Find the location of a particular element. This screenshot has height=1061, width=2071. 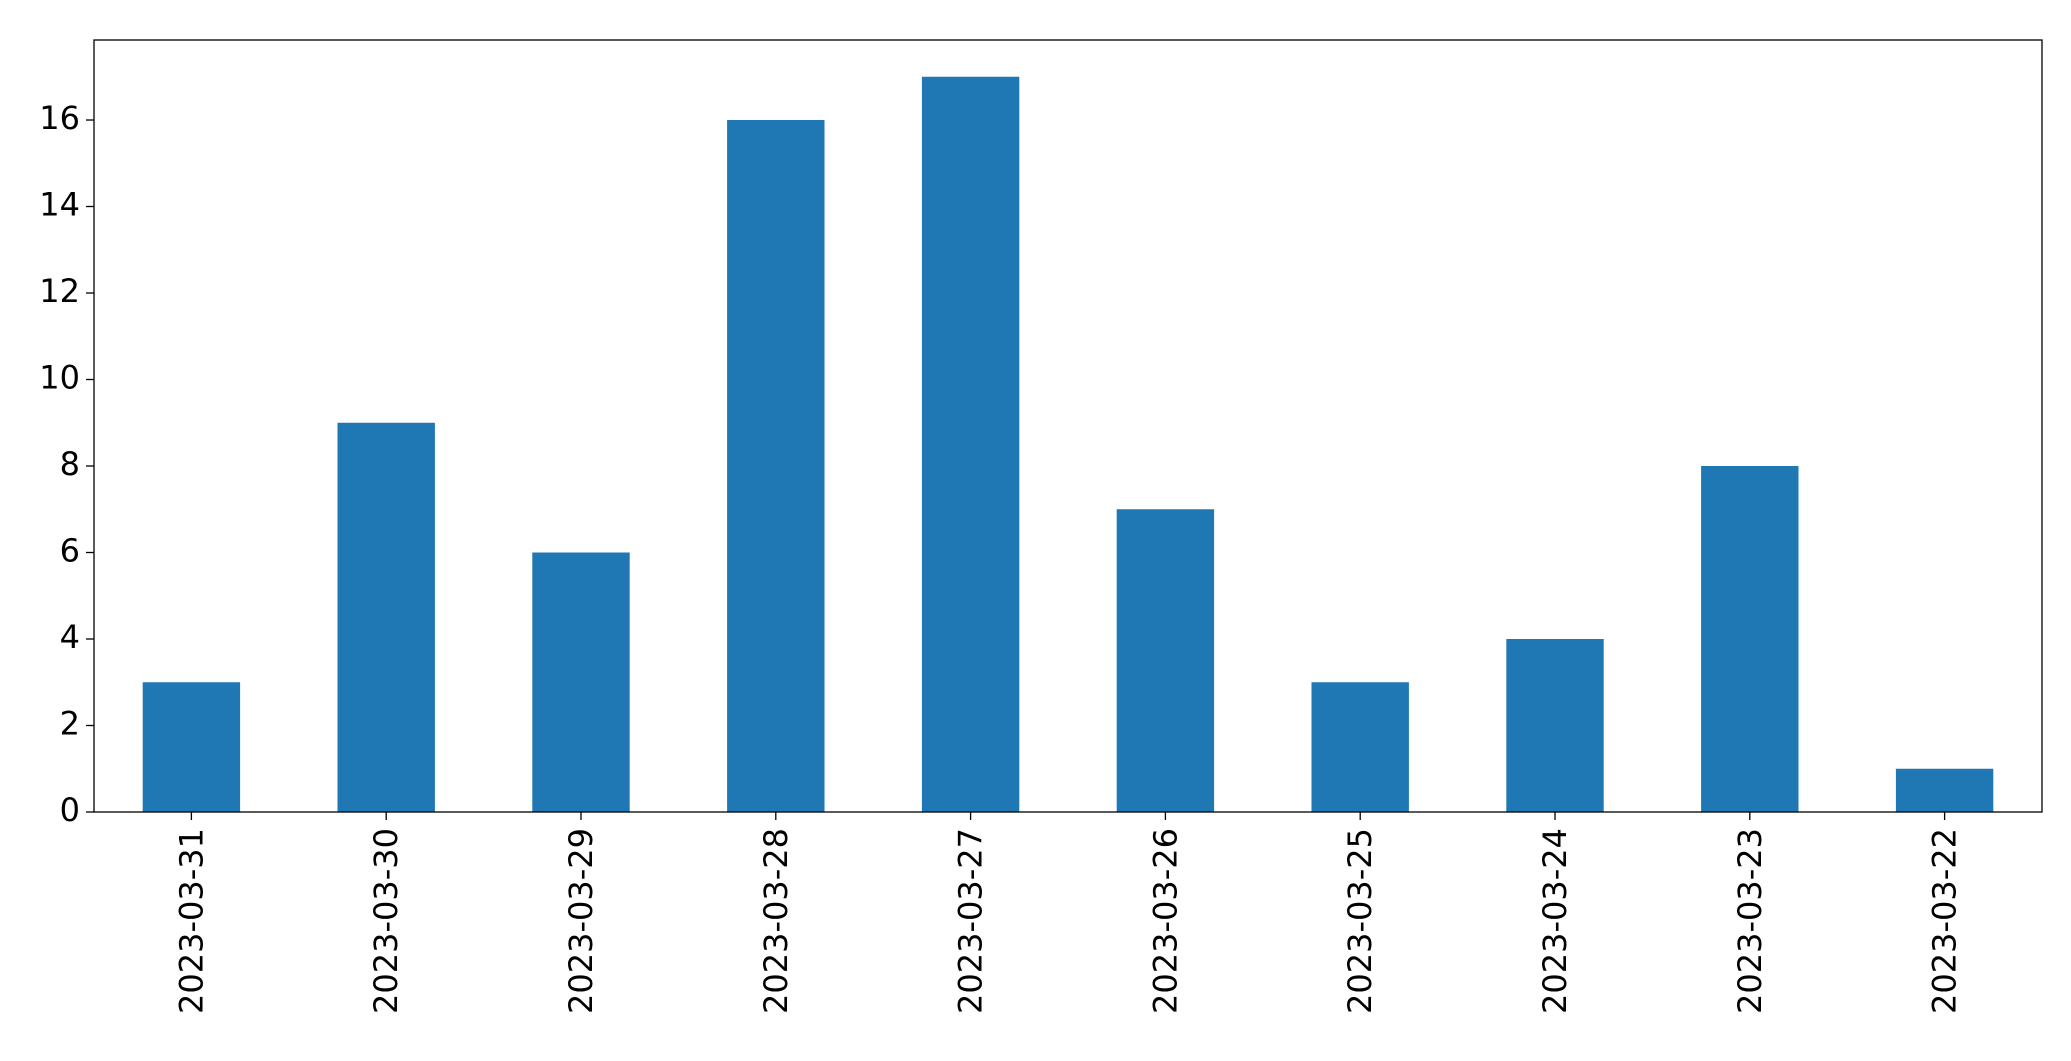

x-tick-label: 2023-03-29 is located at coordinates (581, 921).